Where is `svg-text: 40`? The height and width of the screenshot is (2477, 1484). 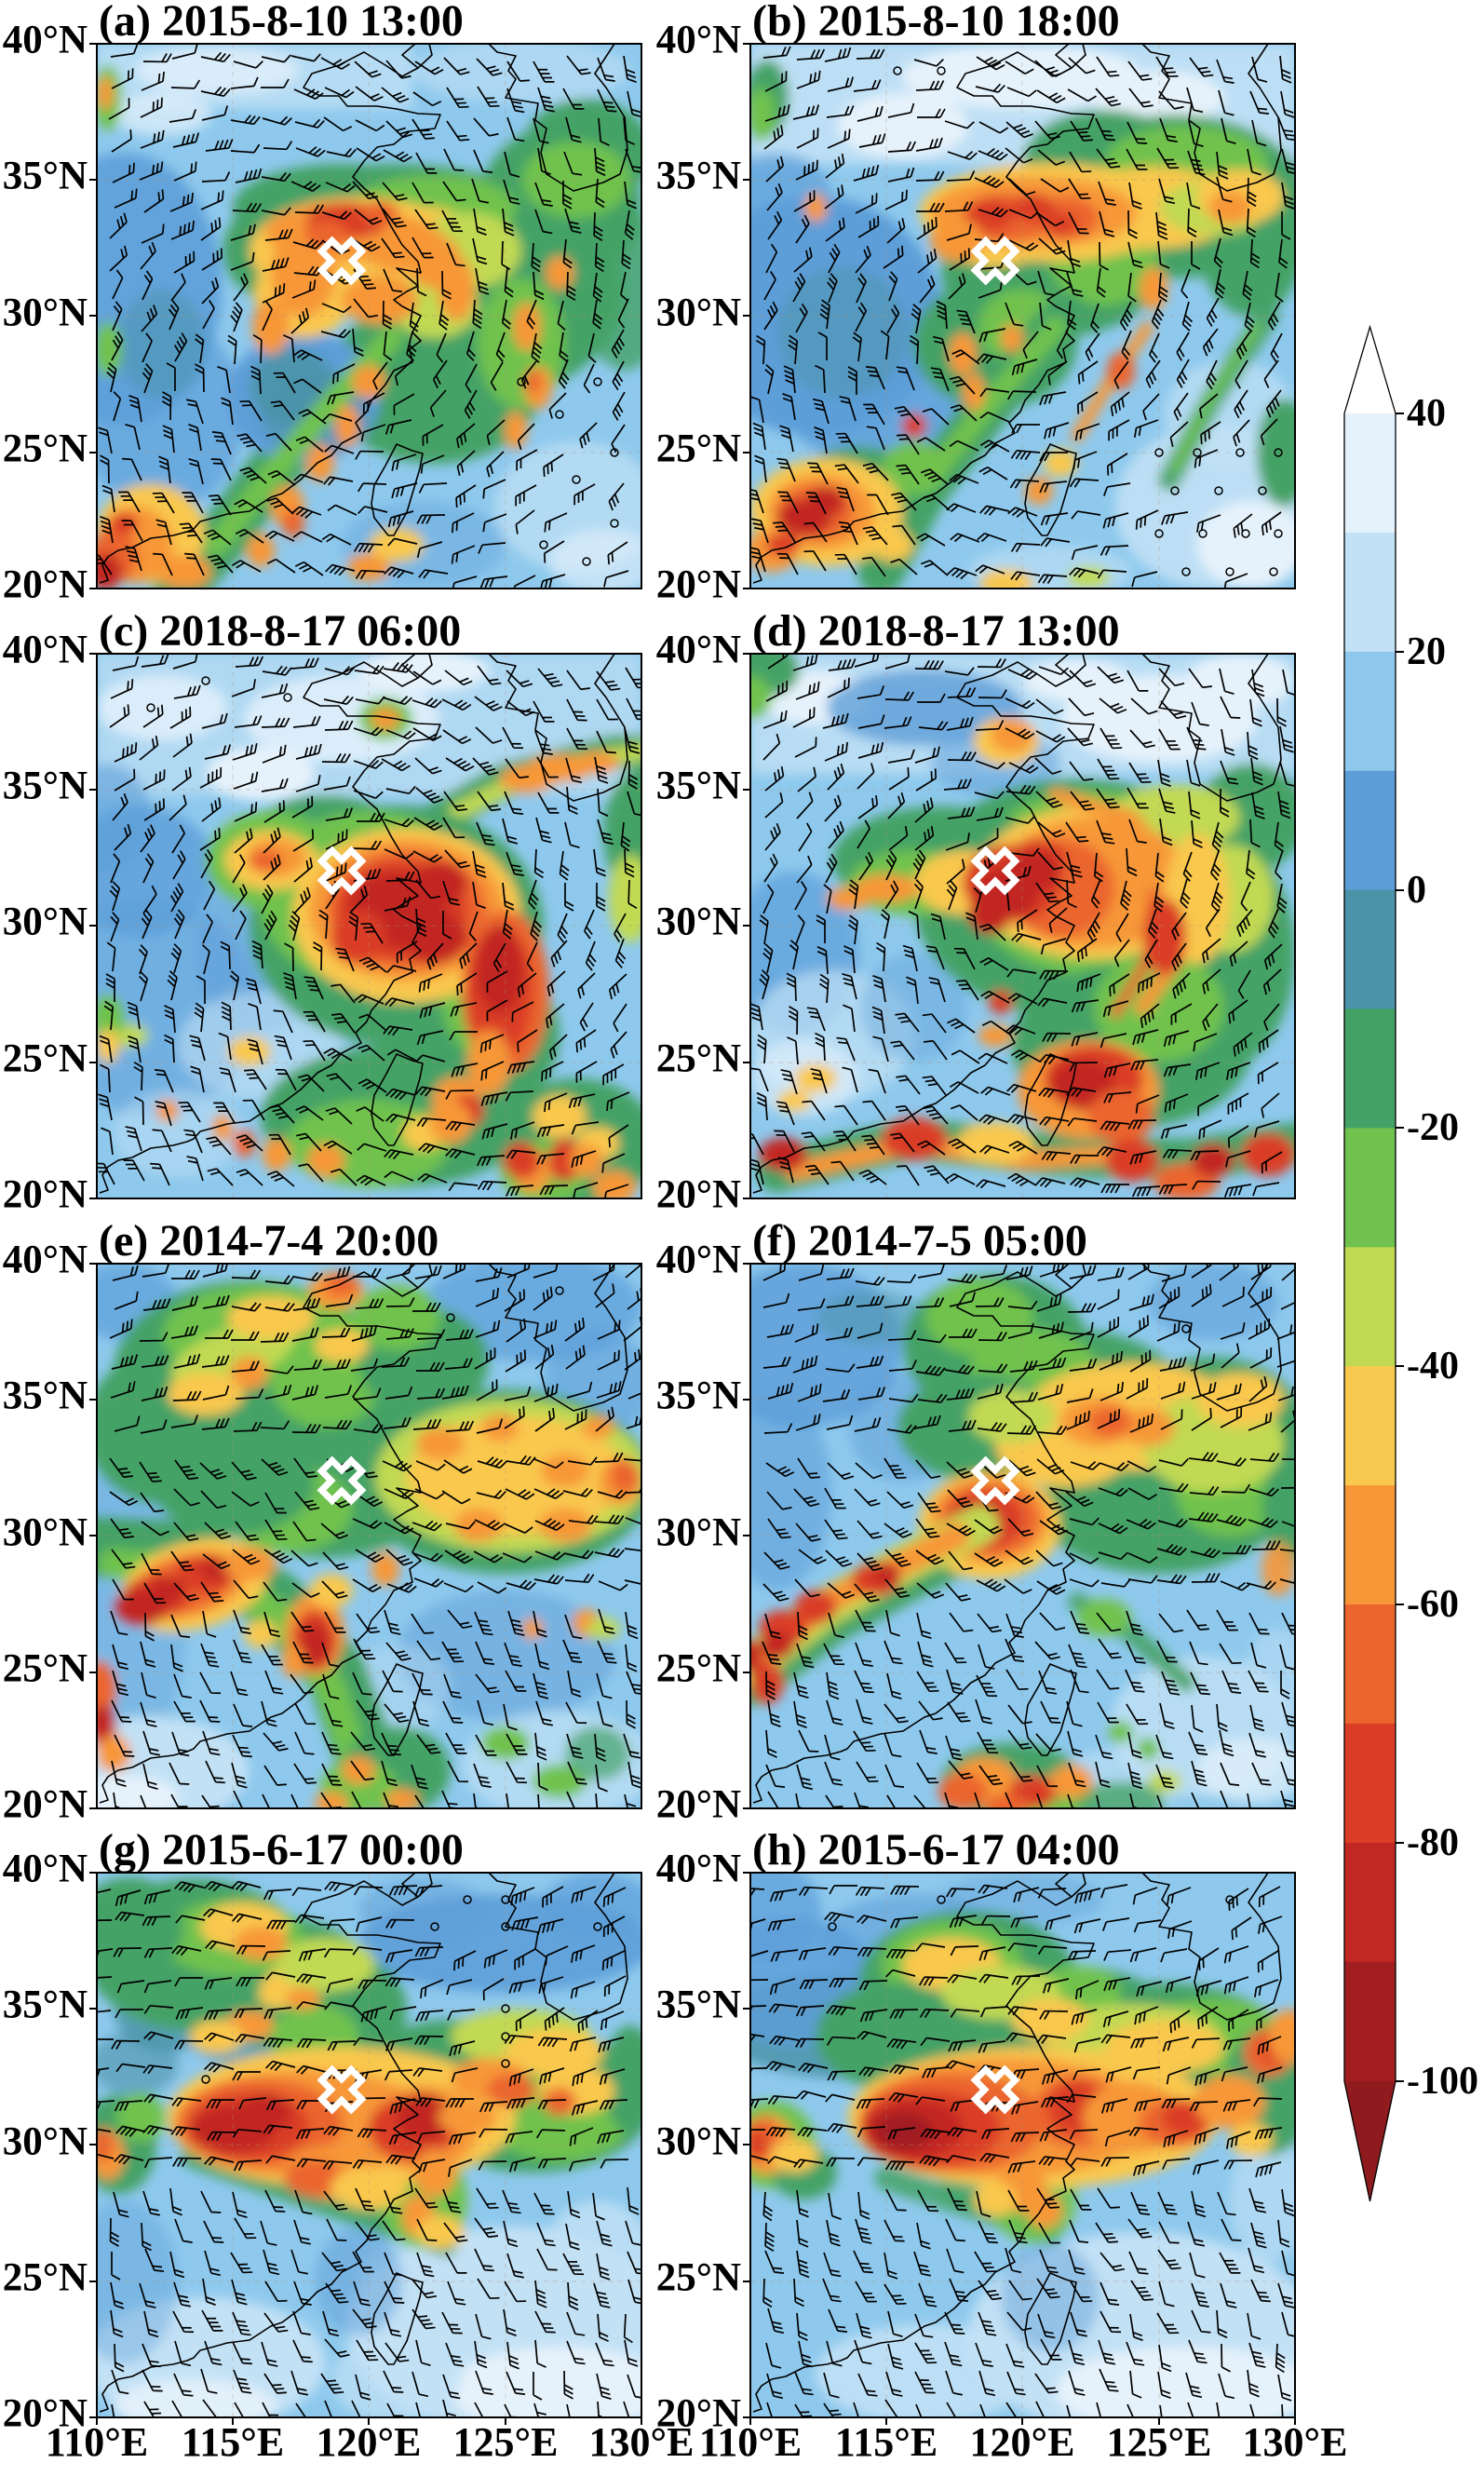 svg-text: 40 is located at coordinates (1426, 413).